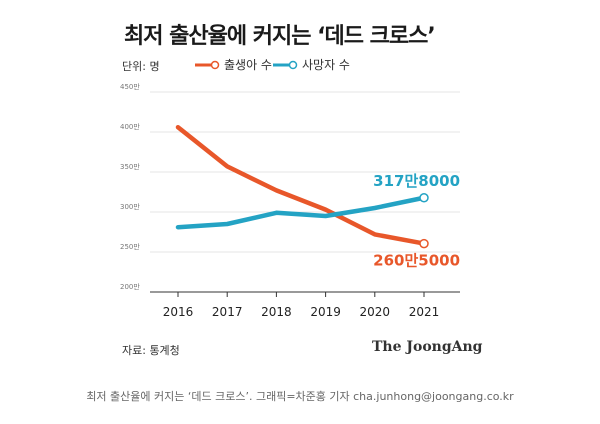 This screenshot has height=424, width=600. I want to click on x-tick-label: 2019, so click(325, 312).